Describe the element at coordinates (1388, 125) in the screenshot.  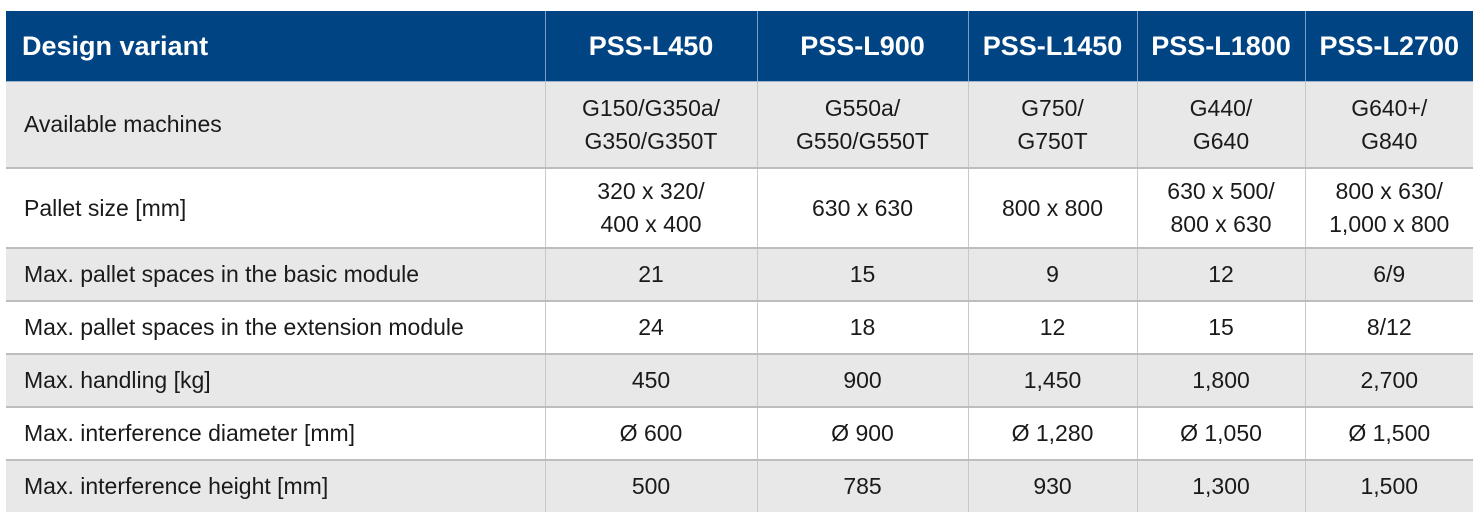
I see `table-cell: G640+/G840` at that location.